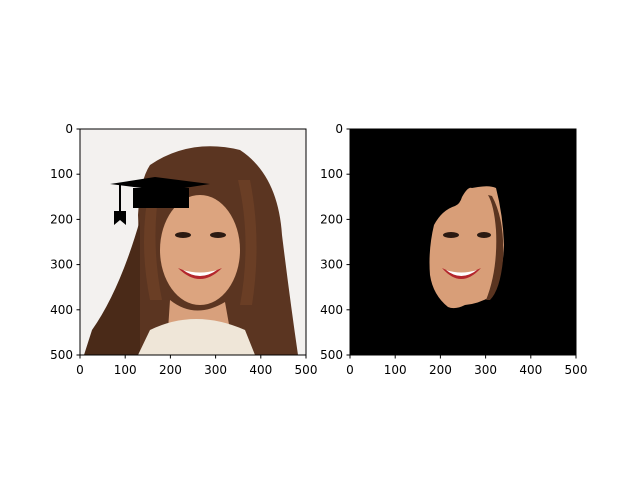 This screenshot has width=640, height=480. What do you see at coordinates (160, 201) in the screenshot?
I see `graduation-cap-icon` at bounding box center [160, 201].